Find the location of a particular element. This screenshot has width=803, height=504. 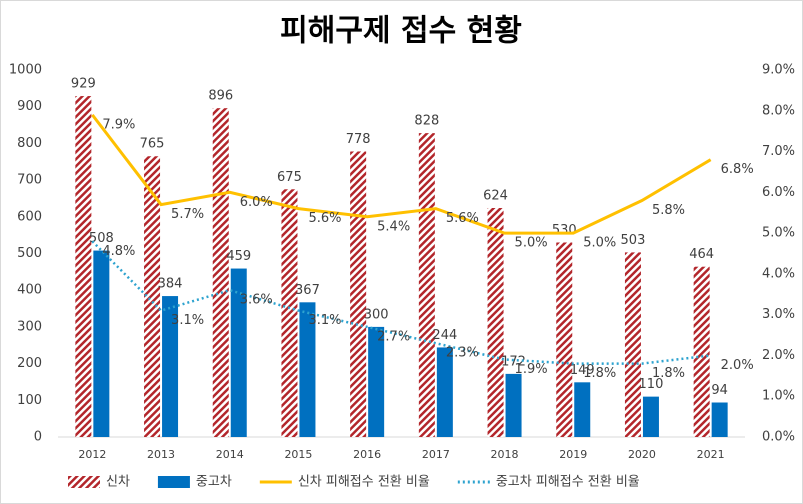

x-tick-label: 2019 is located at coordinates (573, 454).